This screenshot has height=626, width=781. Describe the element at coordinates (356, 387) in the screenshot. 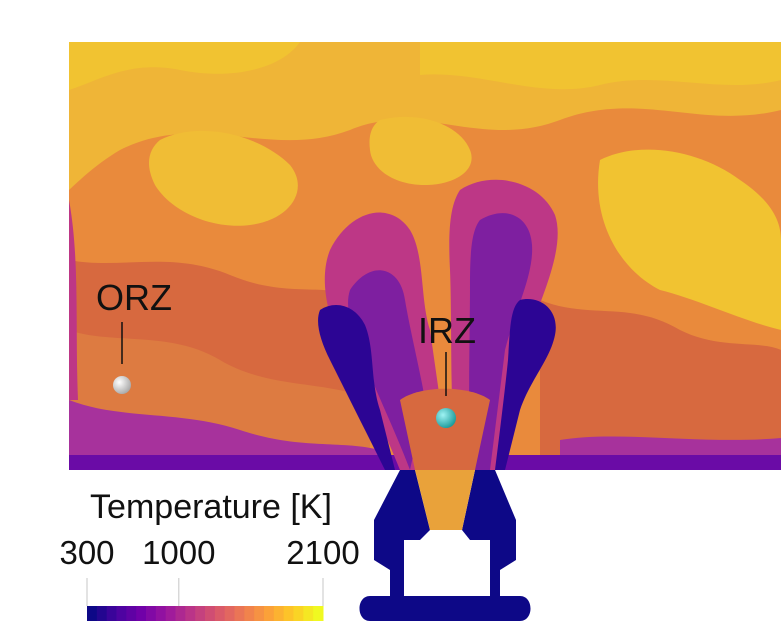

I see `cold-jet-left` at that location.